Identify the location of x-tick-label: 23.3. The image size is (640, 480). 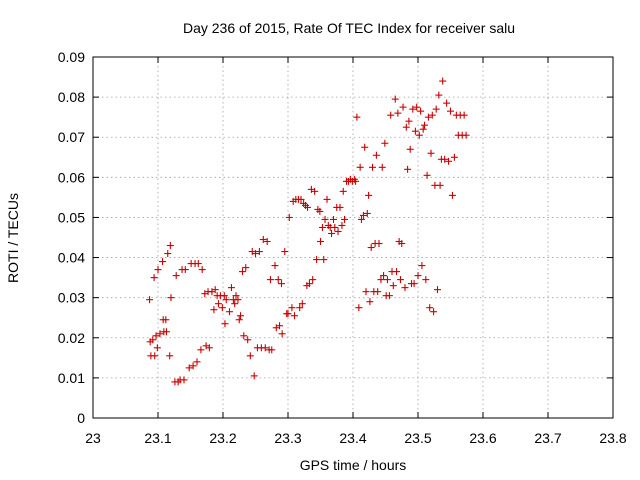
(287, 438).